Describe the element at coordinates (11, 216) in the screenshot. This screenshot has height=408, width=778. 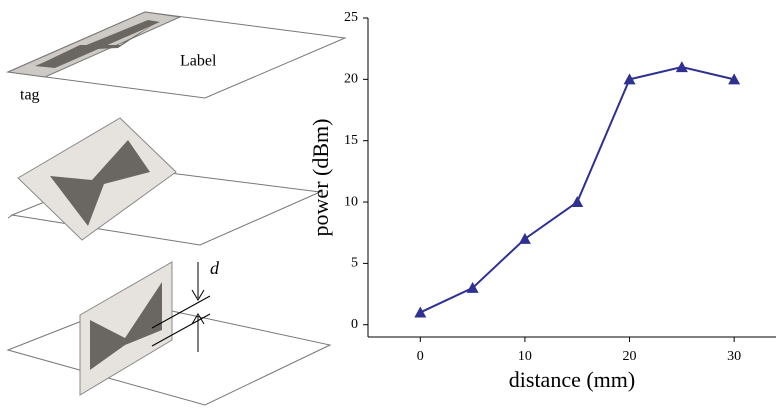
I see `edge` at that location.